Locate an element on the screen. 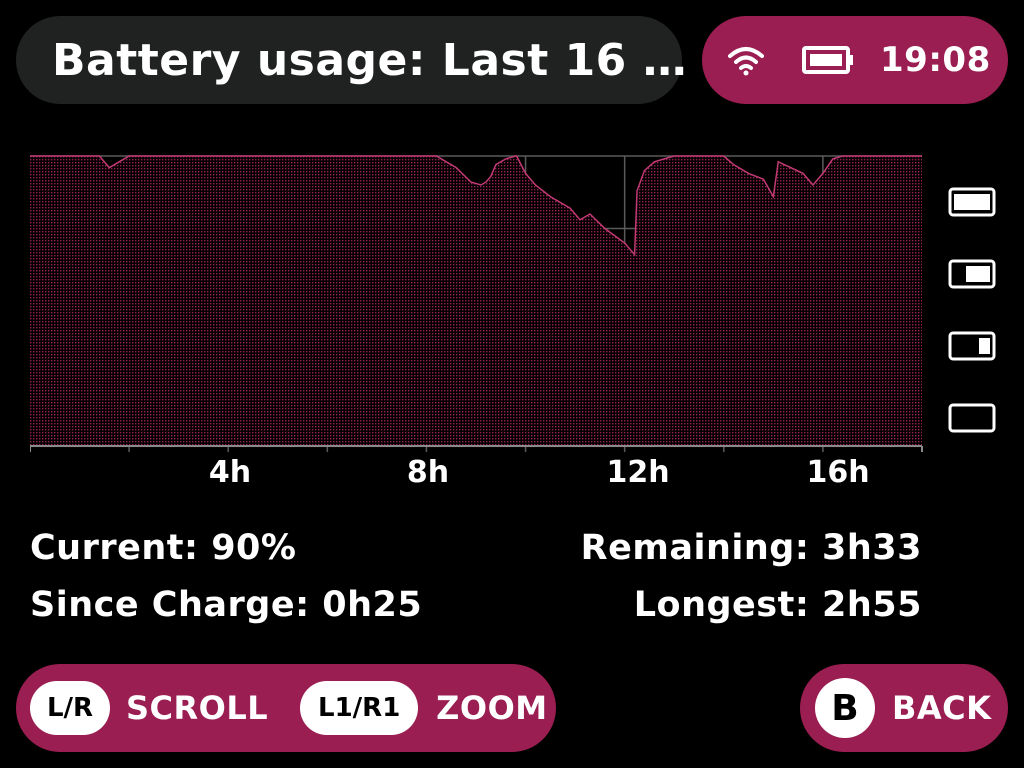 The height and width of the screenshot is (768, 1024). x-tick-label-16h: 16h is located at coordinates (838, 472).